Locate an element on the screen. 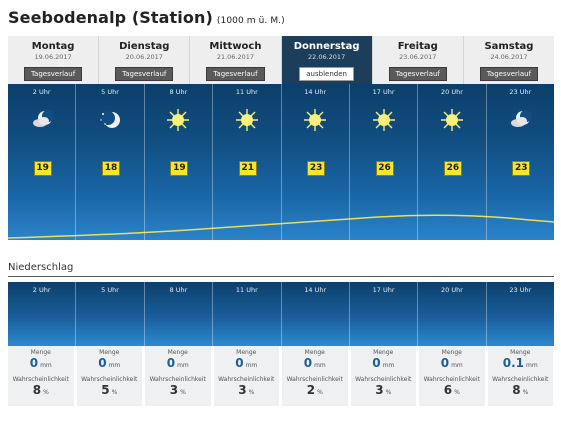 This screenshot has height=421, width=561. hour-column: 2 Uhr 19 is located at coordinates (42, 162).